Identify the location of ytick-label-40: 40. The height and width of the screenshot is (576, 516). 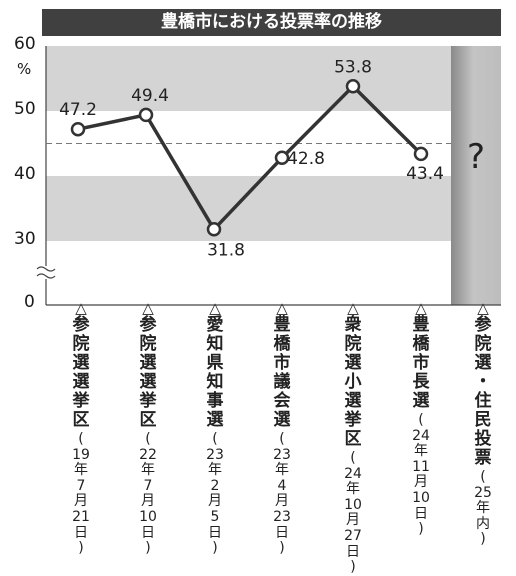
(25, 174).